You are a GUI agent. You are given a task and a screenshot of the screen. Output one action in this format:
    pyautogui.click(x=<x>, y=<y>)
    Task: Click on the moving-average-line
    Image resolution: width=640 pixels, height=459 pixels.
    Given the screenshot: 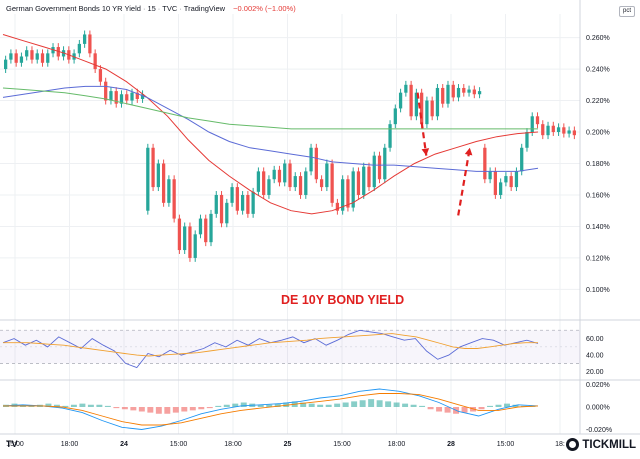 What is the action you would take?
    pyautogui.click(x=270, y=108)
    